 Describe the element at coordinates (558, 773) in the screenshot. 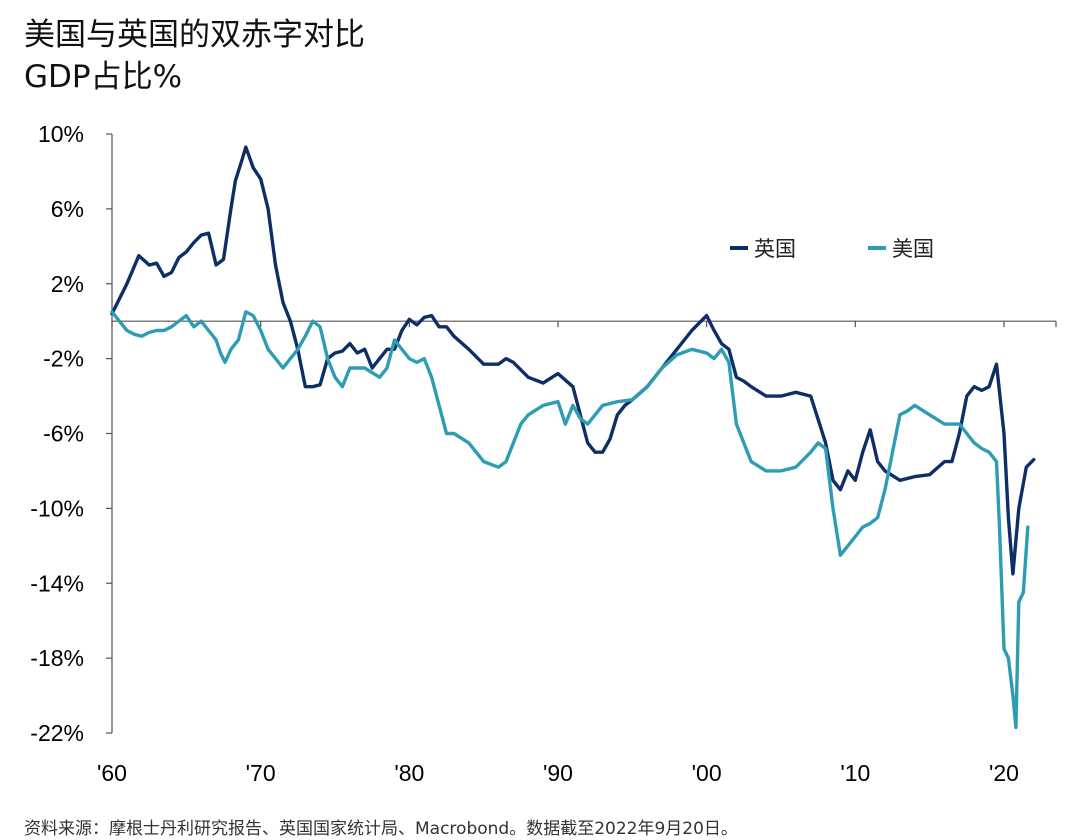

I see `x-tick-label: '90` at that location.